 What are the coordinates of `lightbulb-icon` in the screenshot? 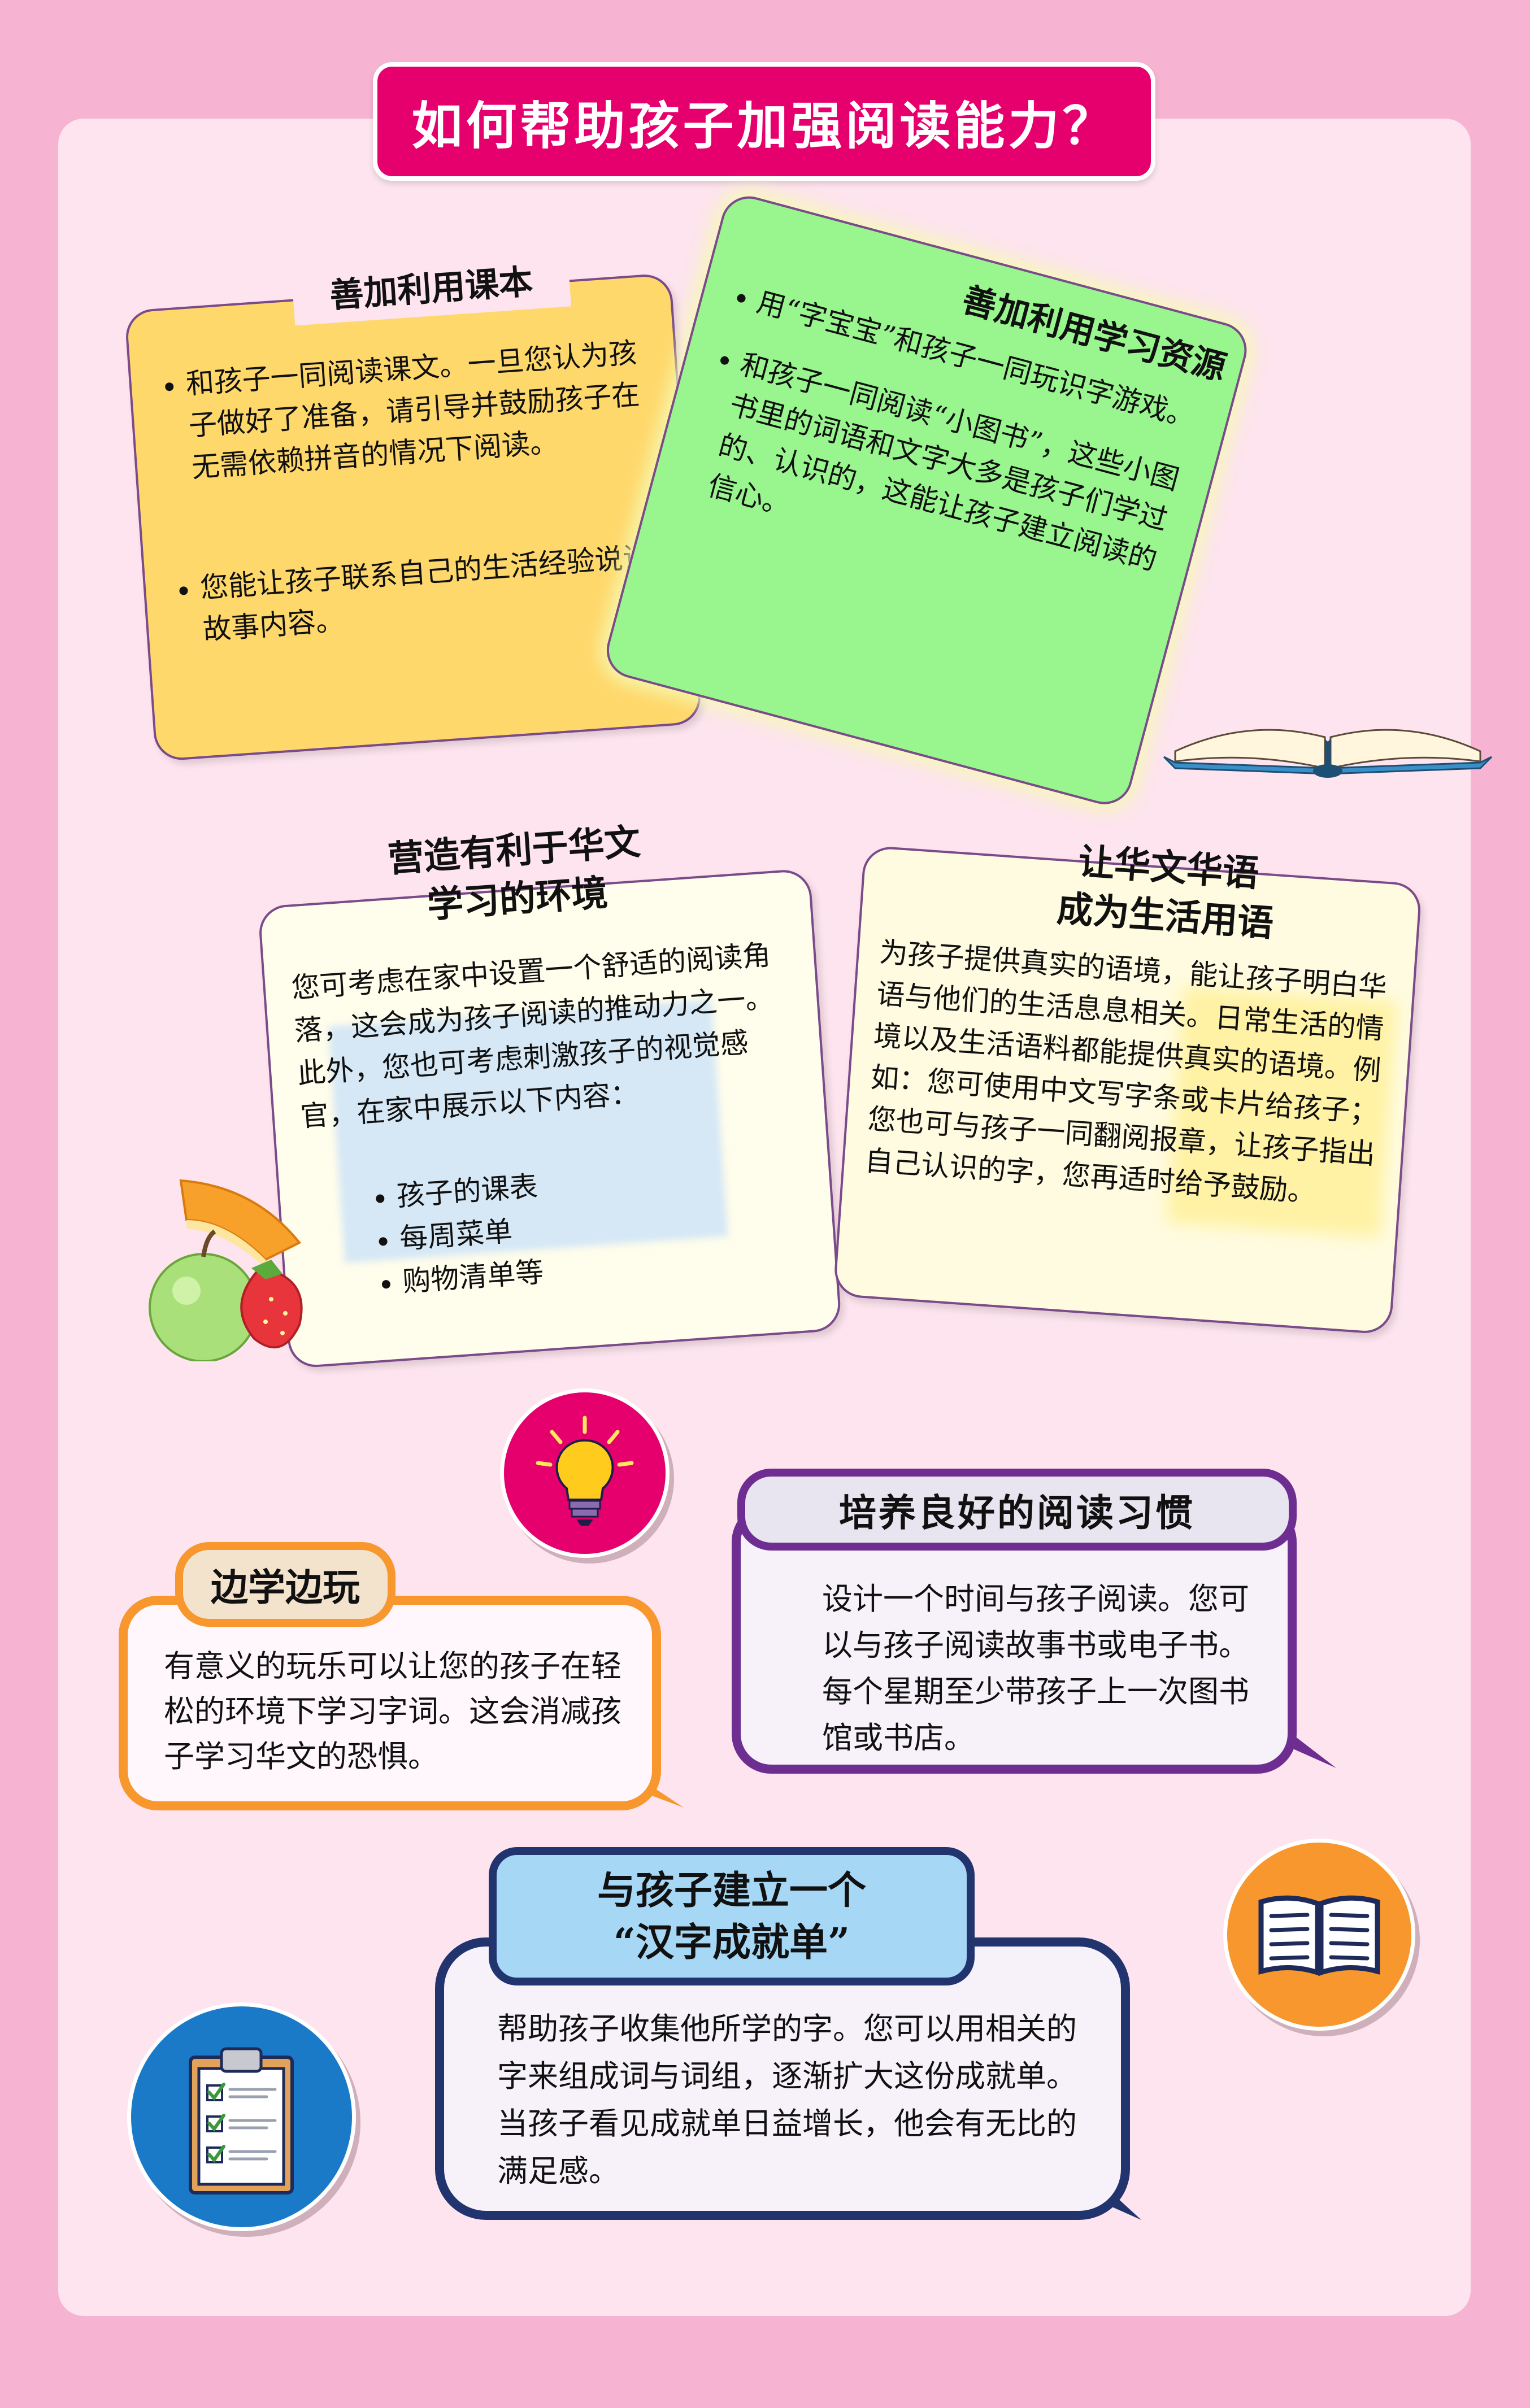 It's located at (585, 1473).